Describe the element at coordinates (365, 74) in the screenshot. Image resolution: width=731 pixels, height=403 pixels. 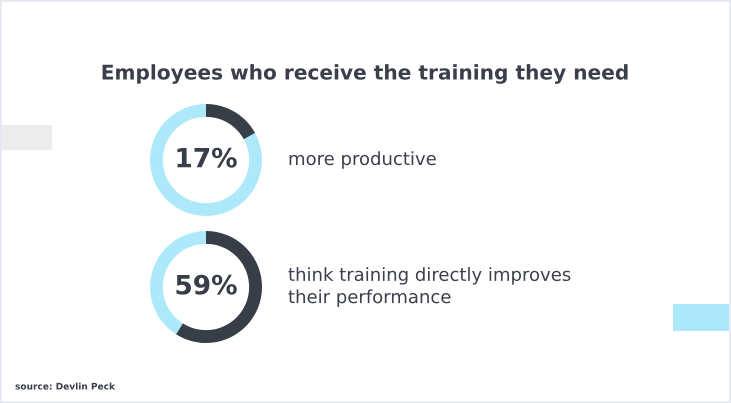
I see `text: Employees who receive the training they need` at that location.